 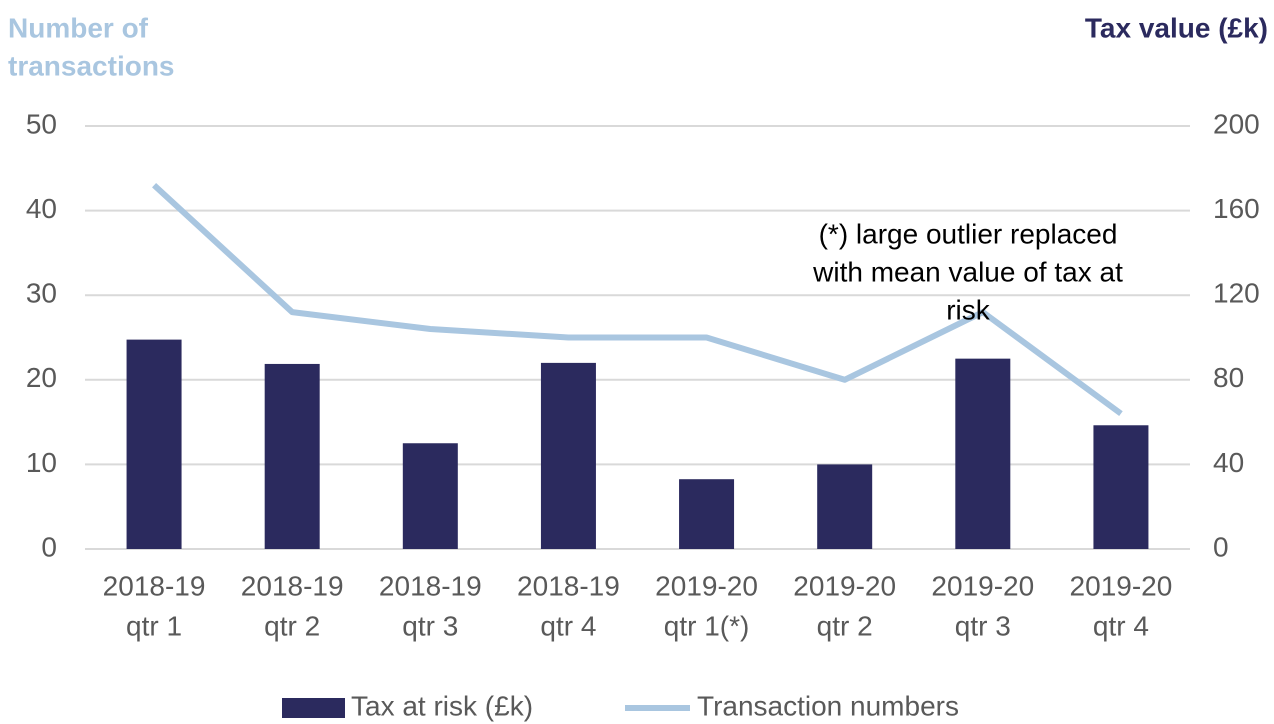 I want to click on y2-tick-label: 120, so click(x=1236, y=293).